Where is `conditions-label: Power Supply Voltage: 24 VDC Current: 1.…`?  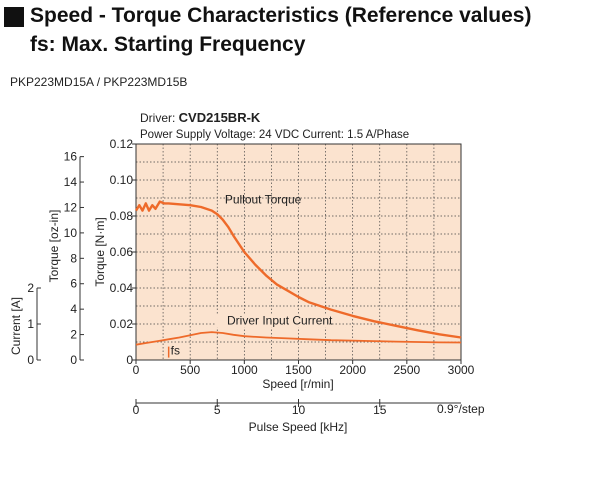
conditions-label: Power Supply Voltage: 24 VDC Current: 1.… is located at coordinates (274, 135).